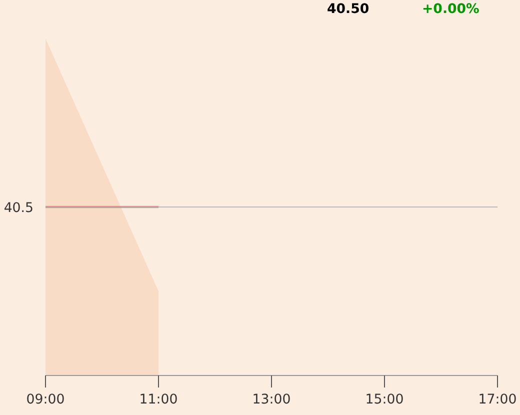 The image size is (520, 415). I want to click on x-tick-label: 09:00, so click(45, 400).